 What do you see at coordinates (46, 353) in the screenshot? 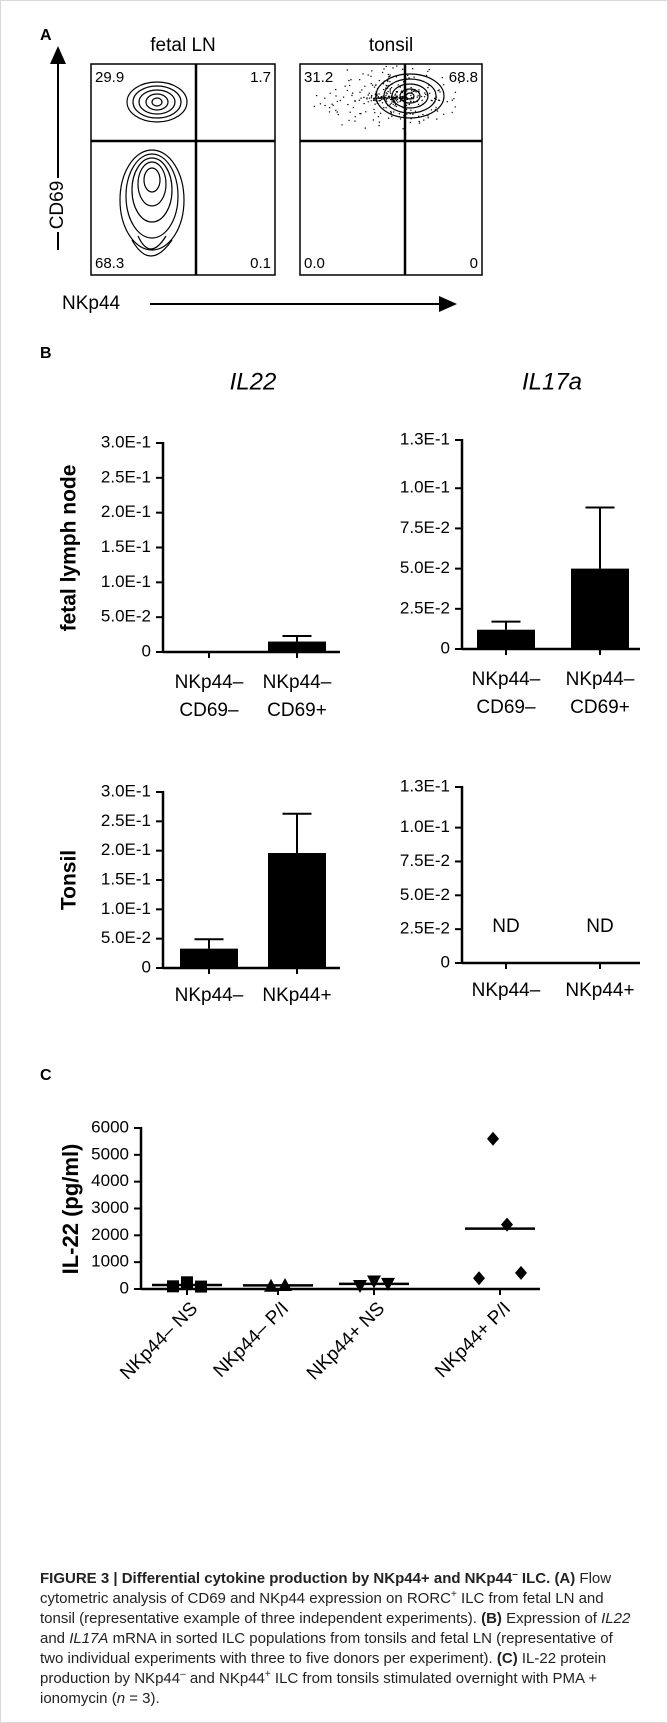
I see `panel-label: B` at bounding box center [46, 353].